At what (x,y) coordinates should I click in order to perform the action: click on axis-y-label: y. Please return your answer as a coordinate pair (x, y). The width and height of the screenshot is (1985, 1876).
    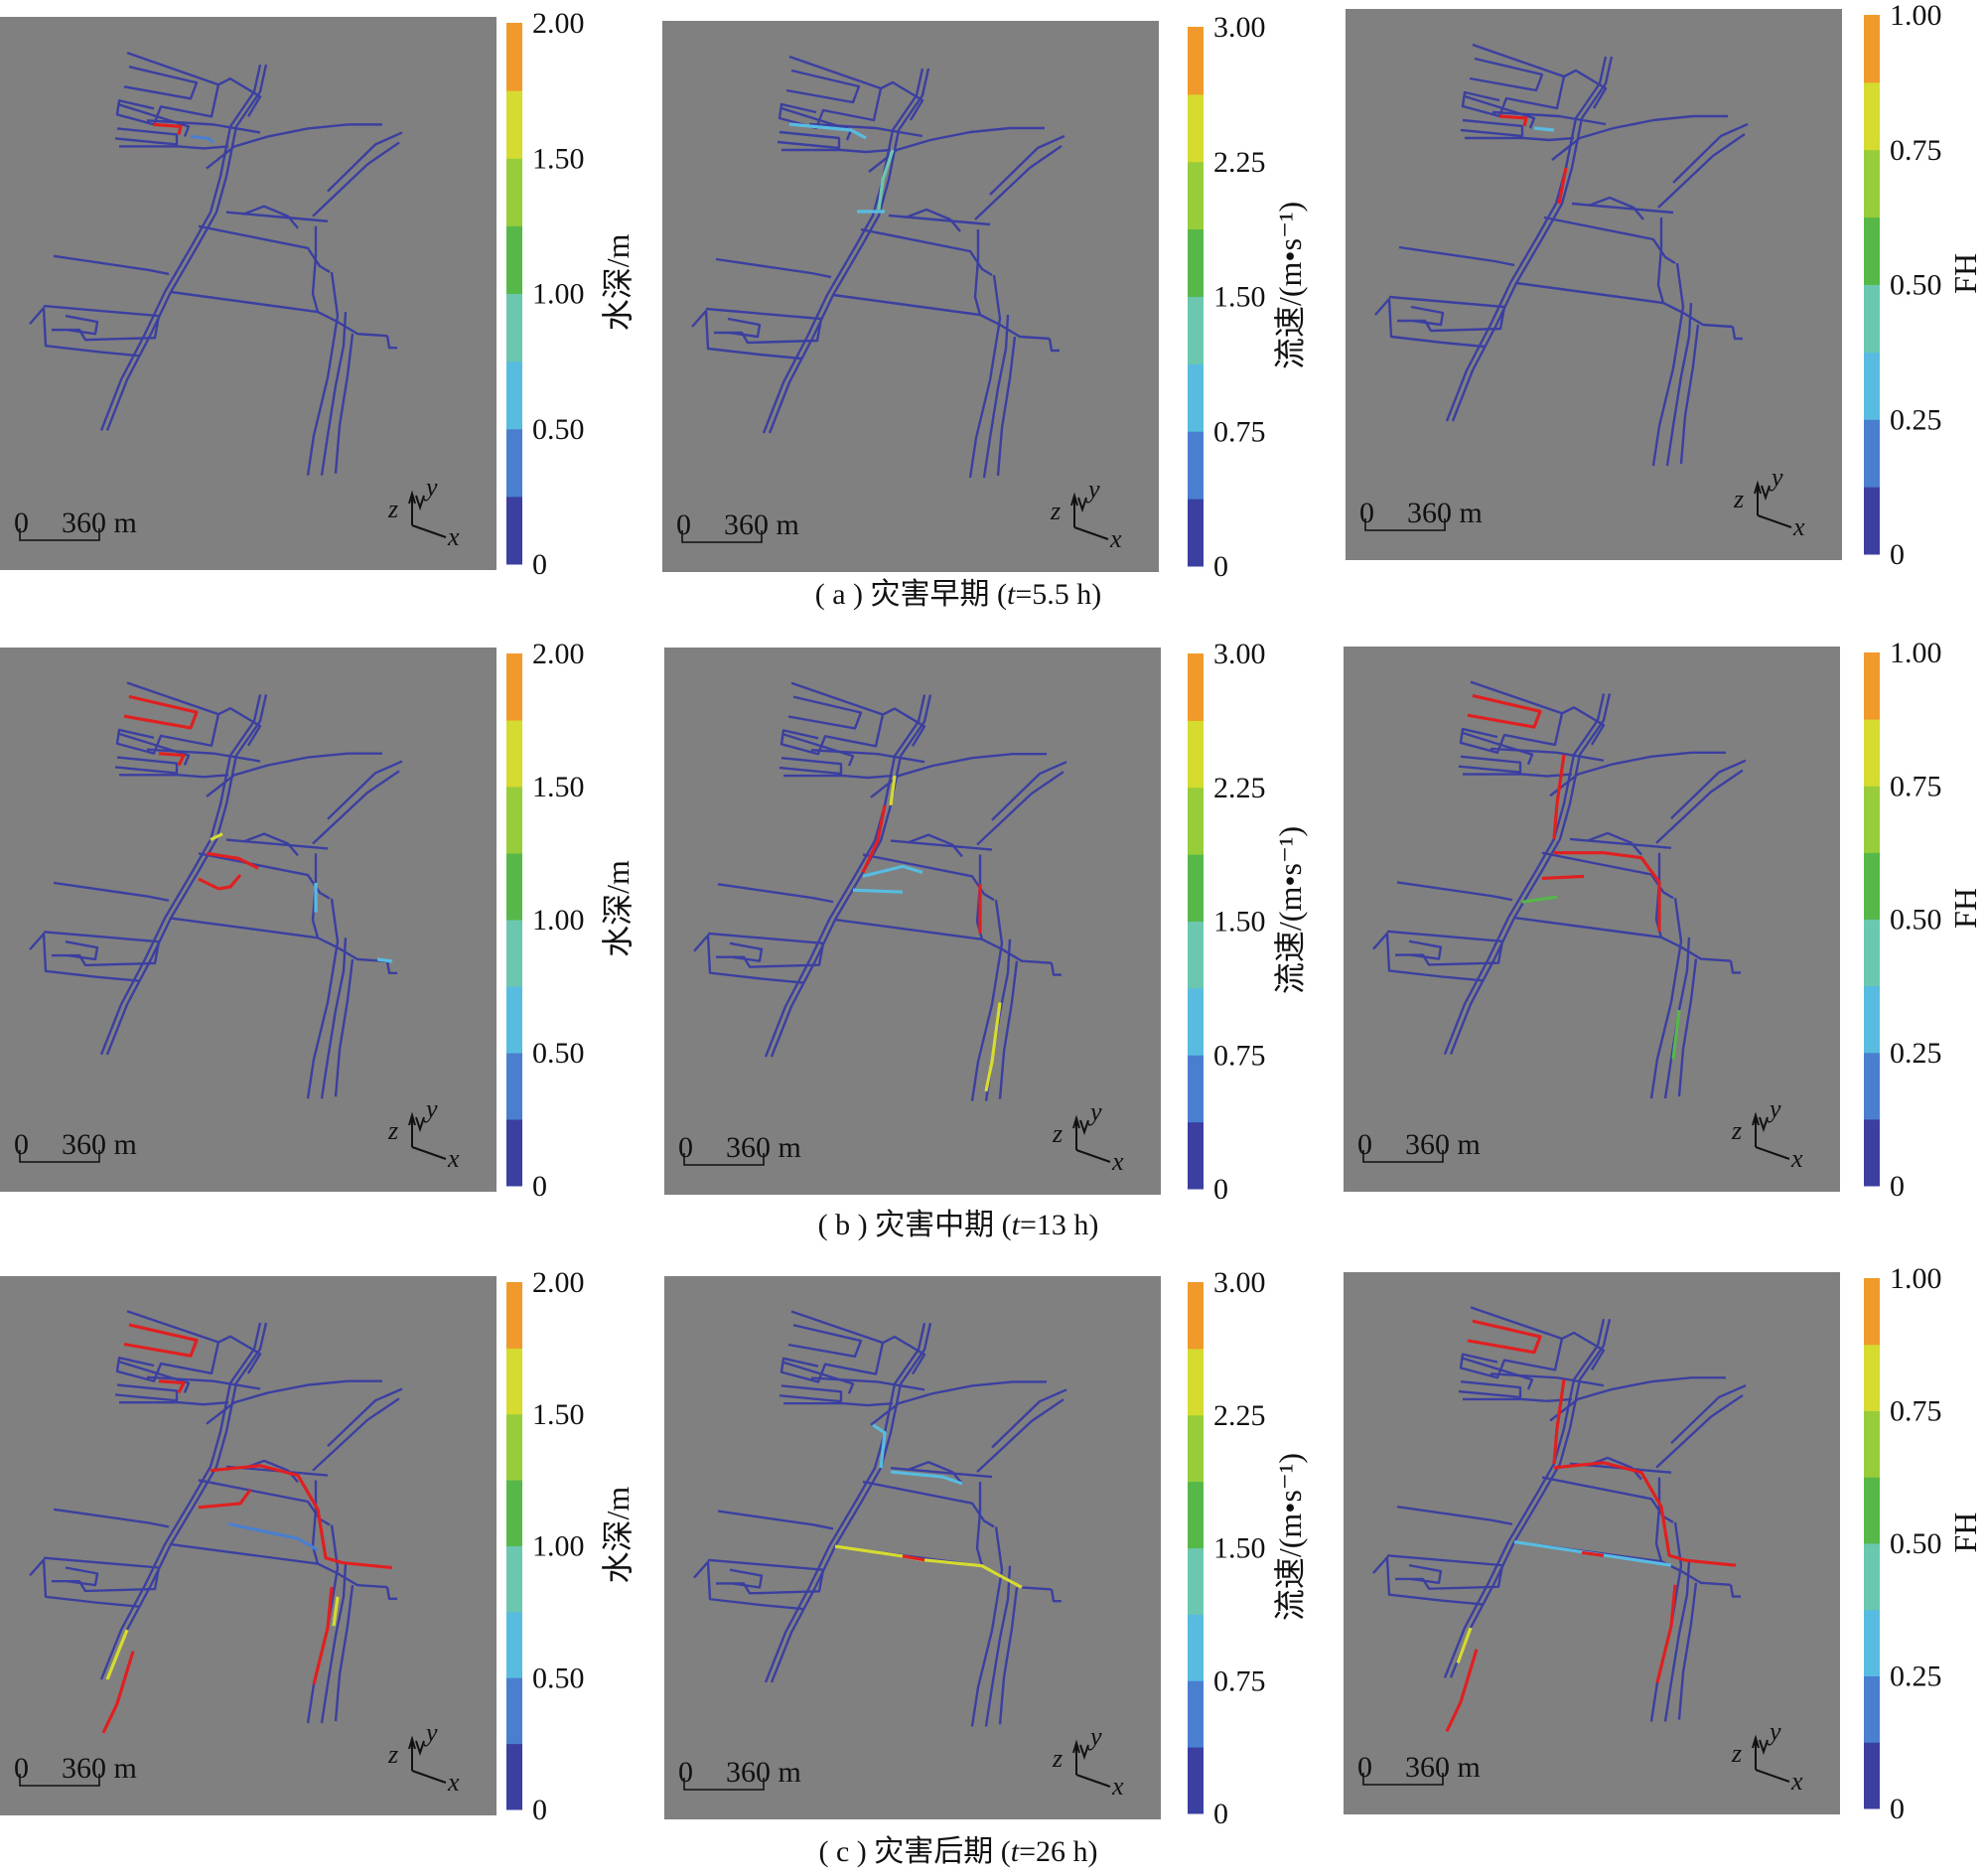
    Looking at the image, I should click on (1094, 1112).